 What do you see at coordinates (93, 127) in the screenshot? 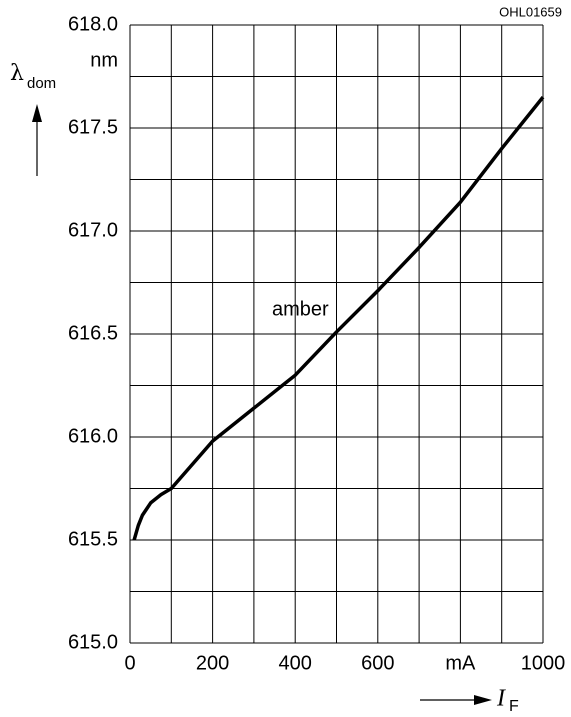
I see `y-tick-label: 617.5` at bounding box center [93, 127].